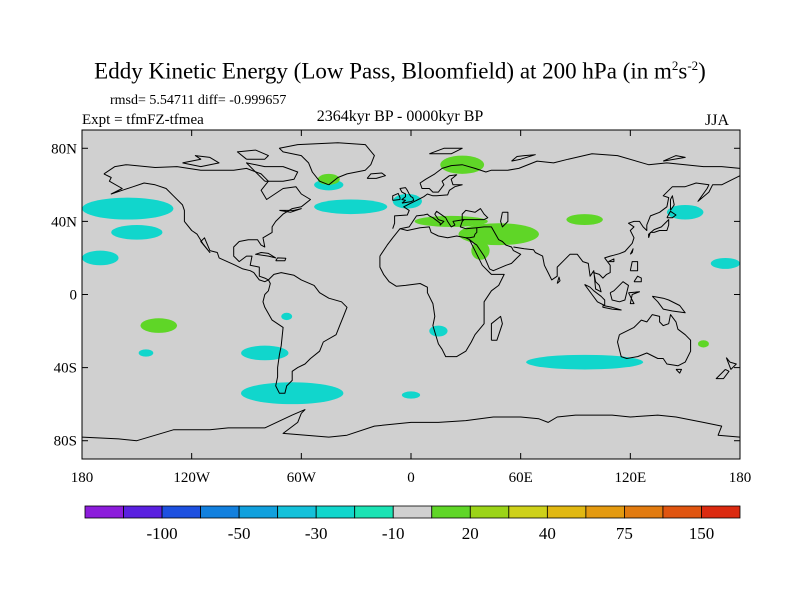 Image resolution: width=800 pixels, height=600 pixels. I want to click on experiment-label: Expt = tfmFZ-tfmea, so click(143, 120).